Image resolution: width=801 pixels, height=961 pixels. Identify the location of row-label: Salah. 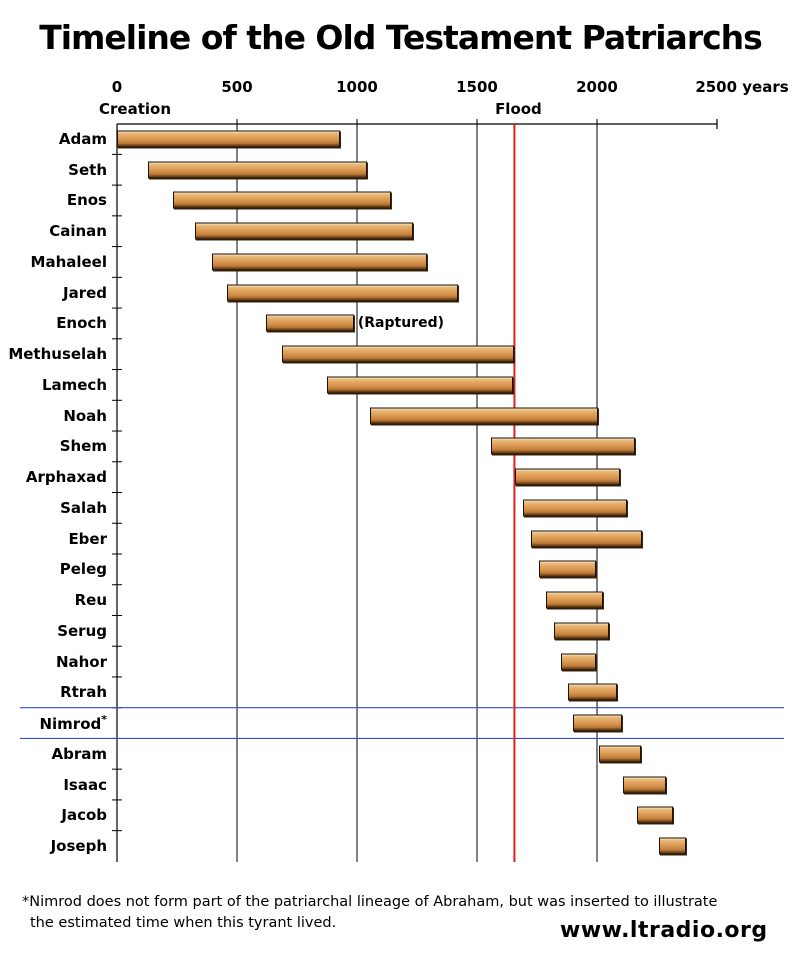
(83, 507).